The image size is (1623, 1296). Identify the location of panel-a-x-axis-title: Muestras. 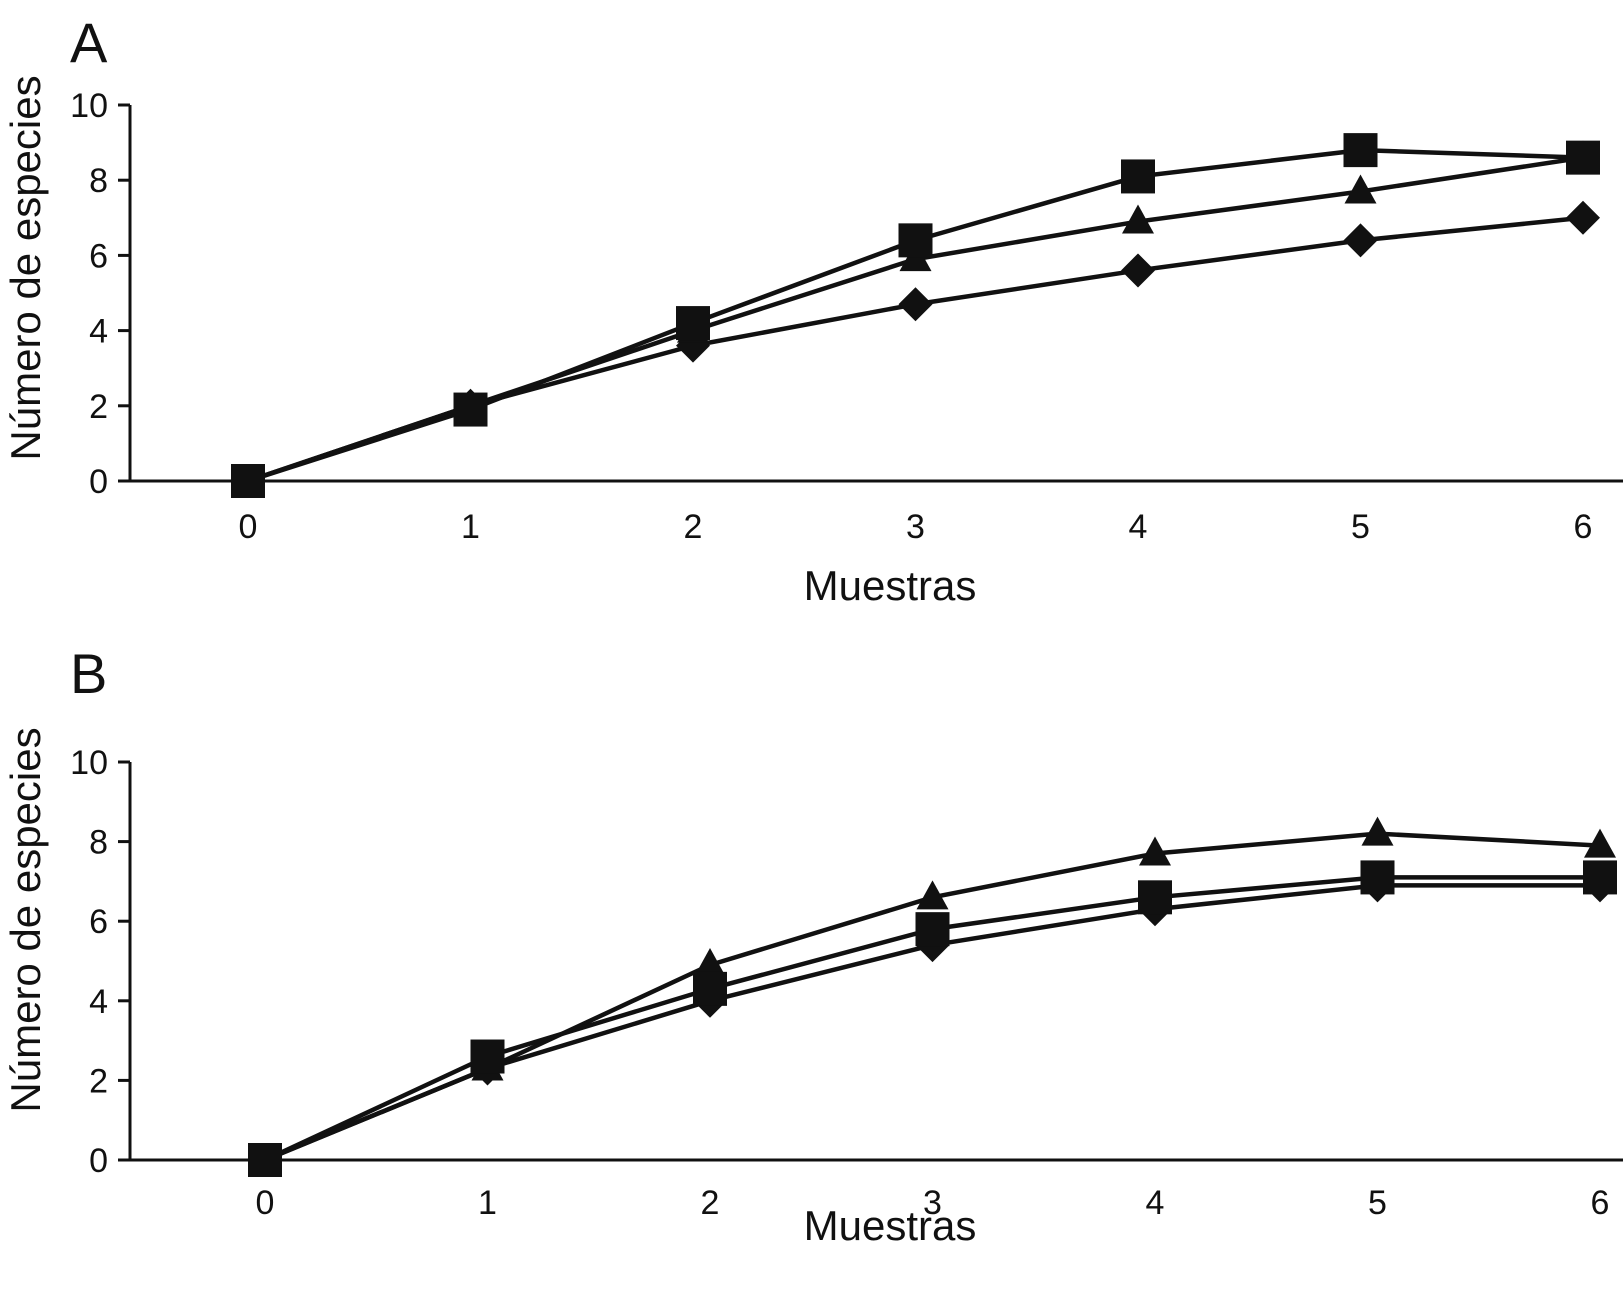
(890, 585).